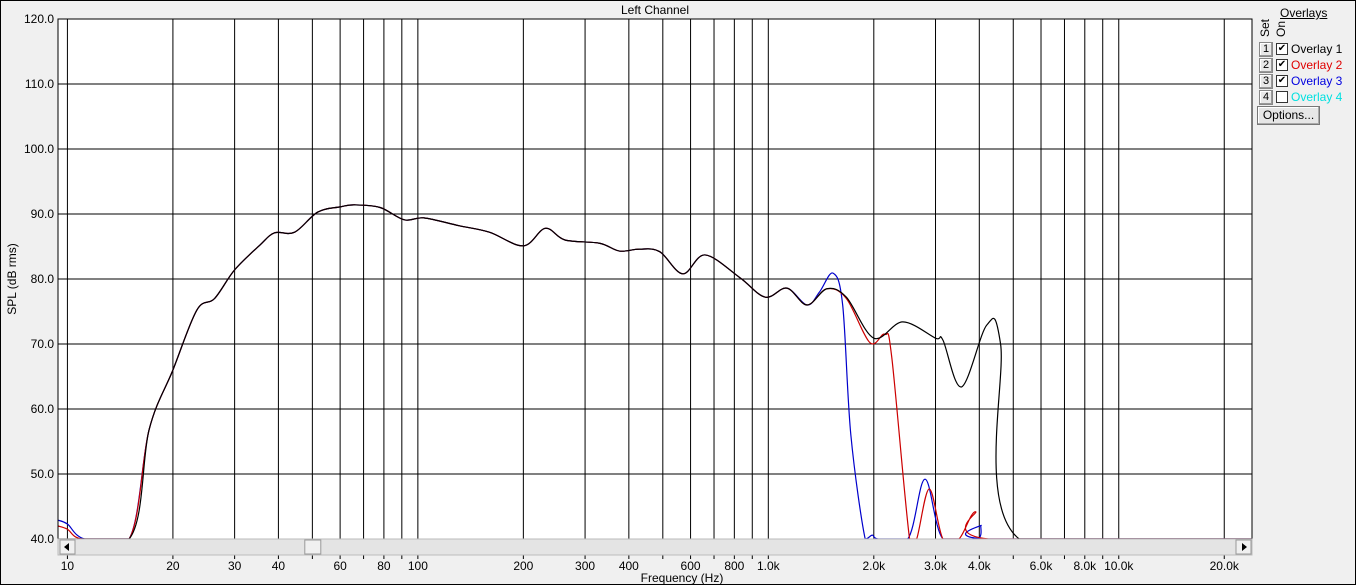 This screenshot has height=585, width=1356. Describe the element at coordinates (769, 566) in the screenshot. I see `x-tick-label: 1.0k` at that location.